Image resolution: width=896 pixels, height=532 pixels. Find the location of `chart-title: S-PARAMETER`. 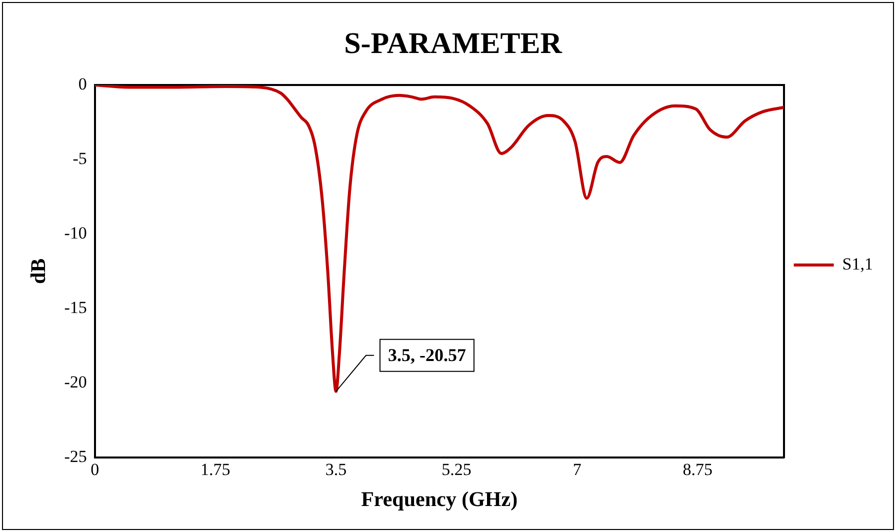

chart-title: S-PARAMETER is located at coordinates (453, 43).